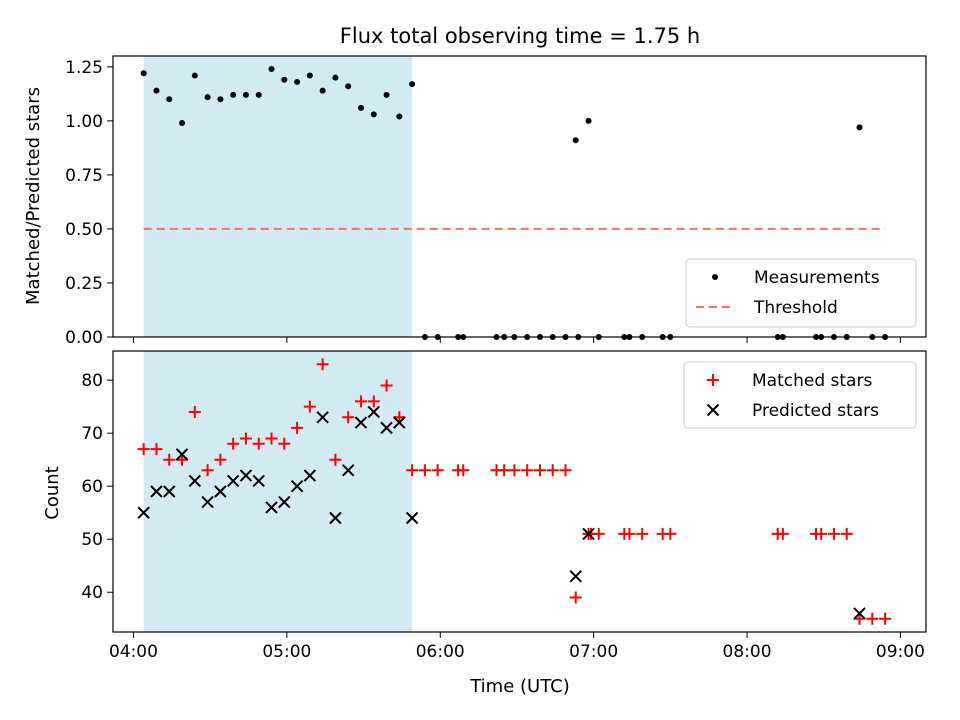 The image size is (960, 720). What do you see at coordinates (92, 487) in the screenshot?
I see `bottom-y-tick-label: 60` at bounding box center [92, 487].